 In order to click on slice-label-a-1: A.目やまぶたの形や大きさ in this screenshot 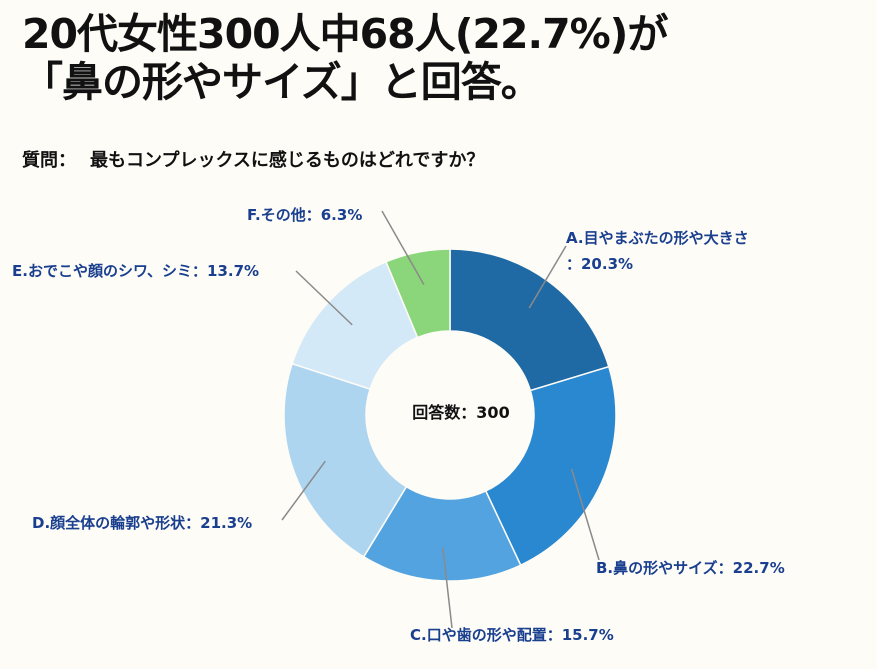, I will do `click(657, 238)`.